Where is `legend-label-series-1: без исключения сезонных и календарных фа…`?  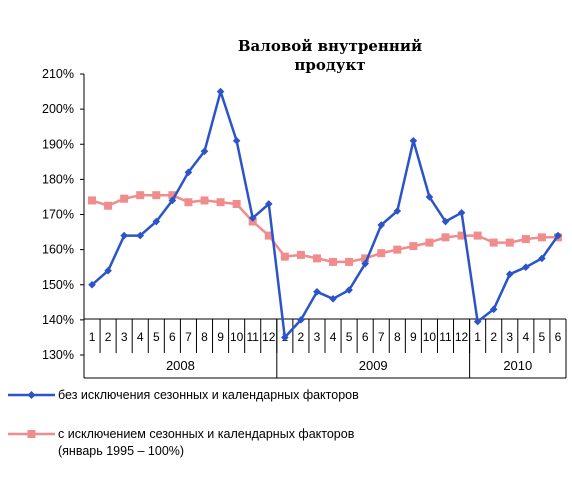
legend-label-series-1: без исключения сезонных и календарных фа… is located at coordinates (208, 395).